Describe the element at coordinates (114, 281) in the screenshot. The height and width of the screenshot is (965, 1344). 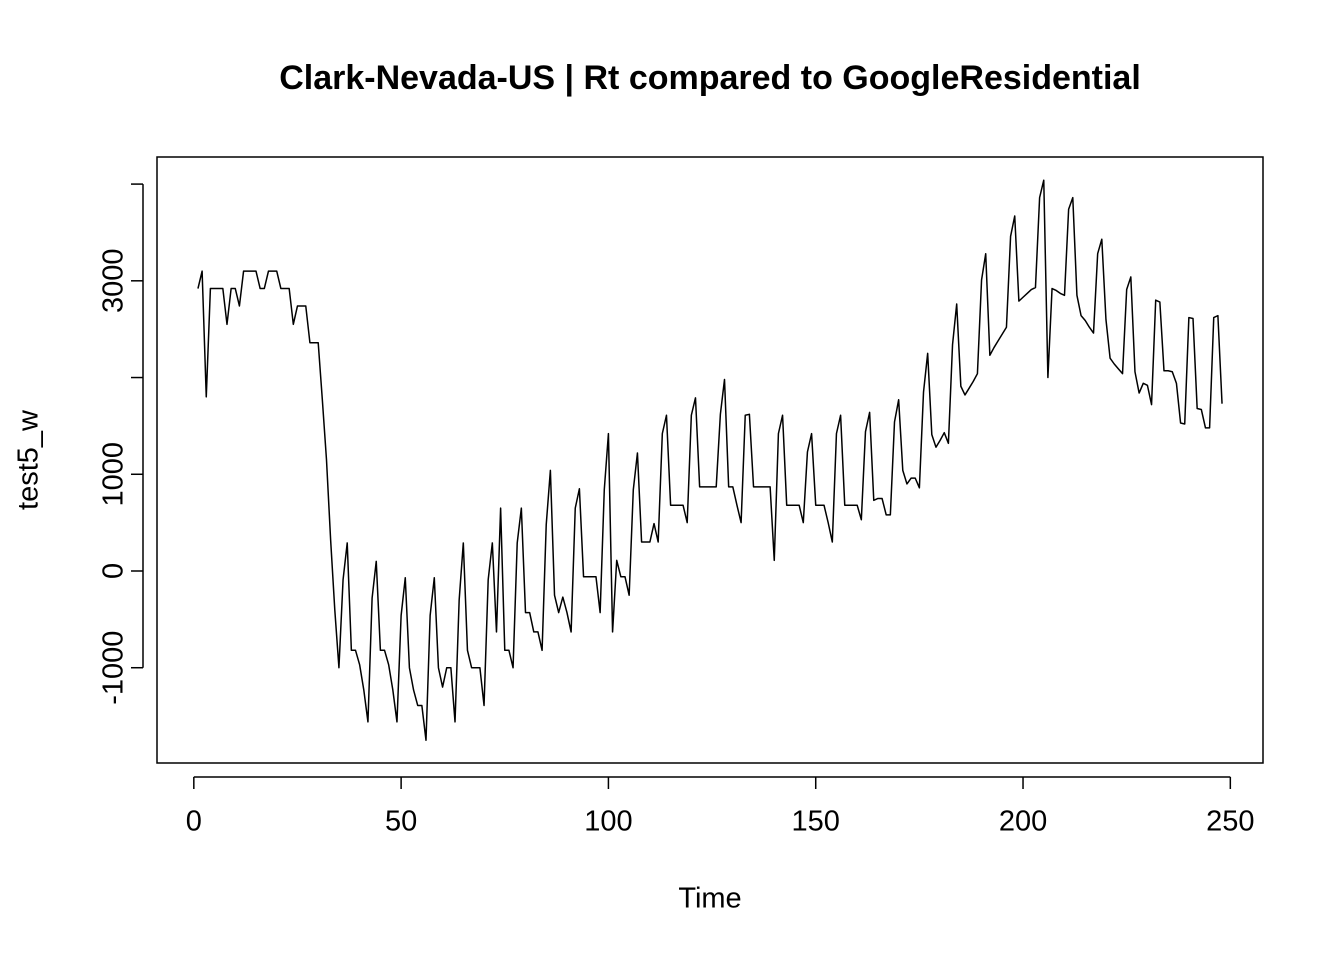
I see `y-tick-label: 3000` at that location.